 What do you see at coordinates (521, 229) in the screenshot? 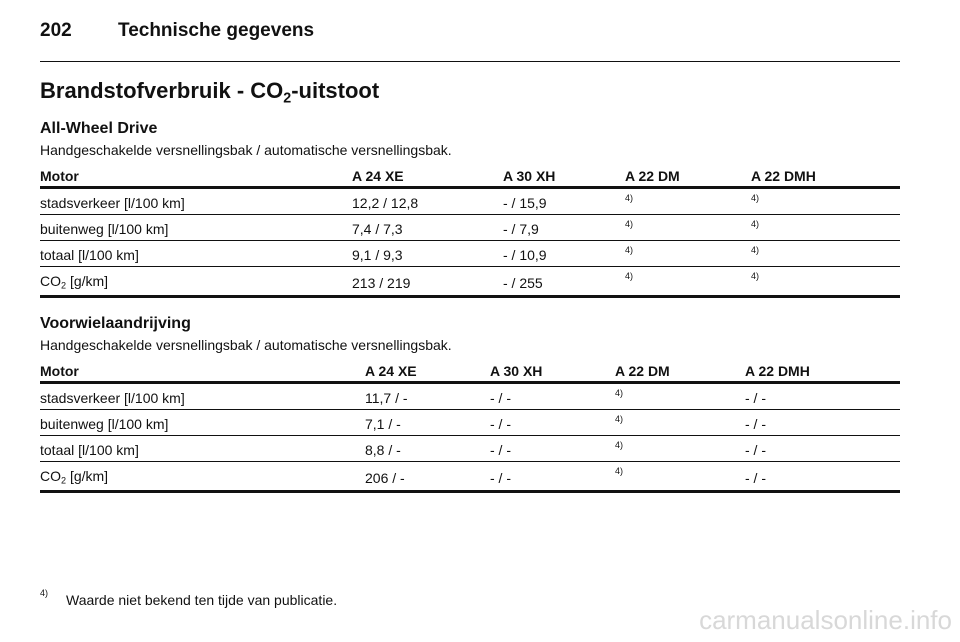
I see `cell-value: - / 7,9` at bounding box center [521, 229].